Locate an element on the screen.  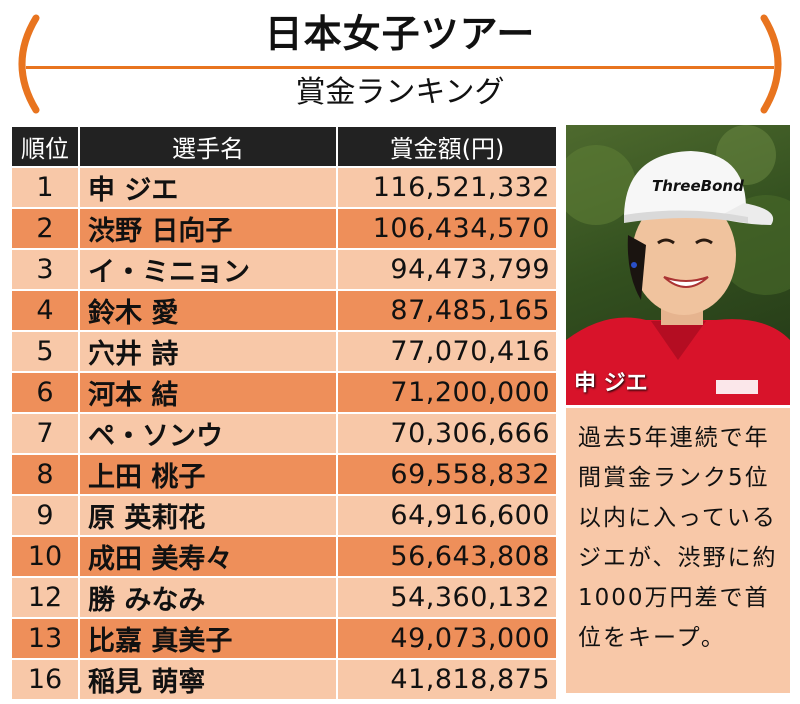
prize-money-cell: 64,916,600 is located at coordinates (447, 515).